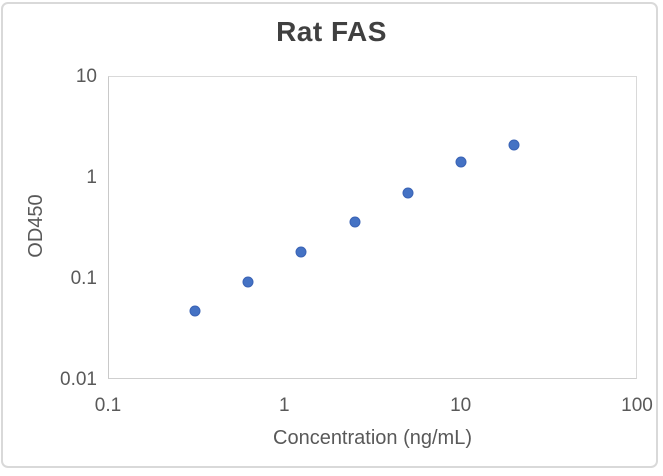 This screenshot has height=476, width=663. What do you see at coordinates (331, 31) in the screenshot?
I see `chart-title: Rat FAS` at bounding box center [331, 31].